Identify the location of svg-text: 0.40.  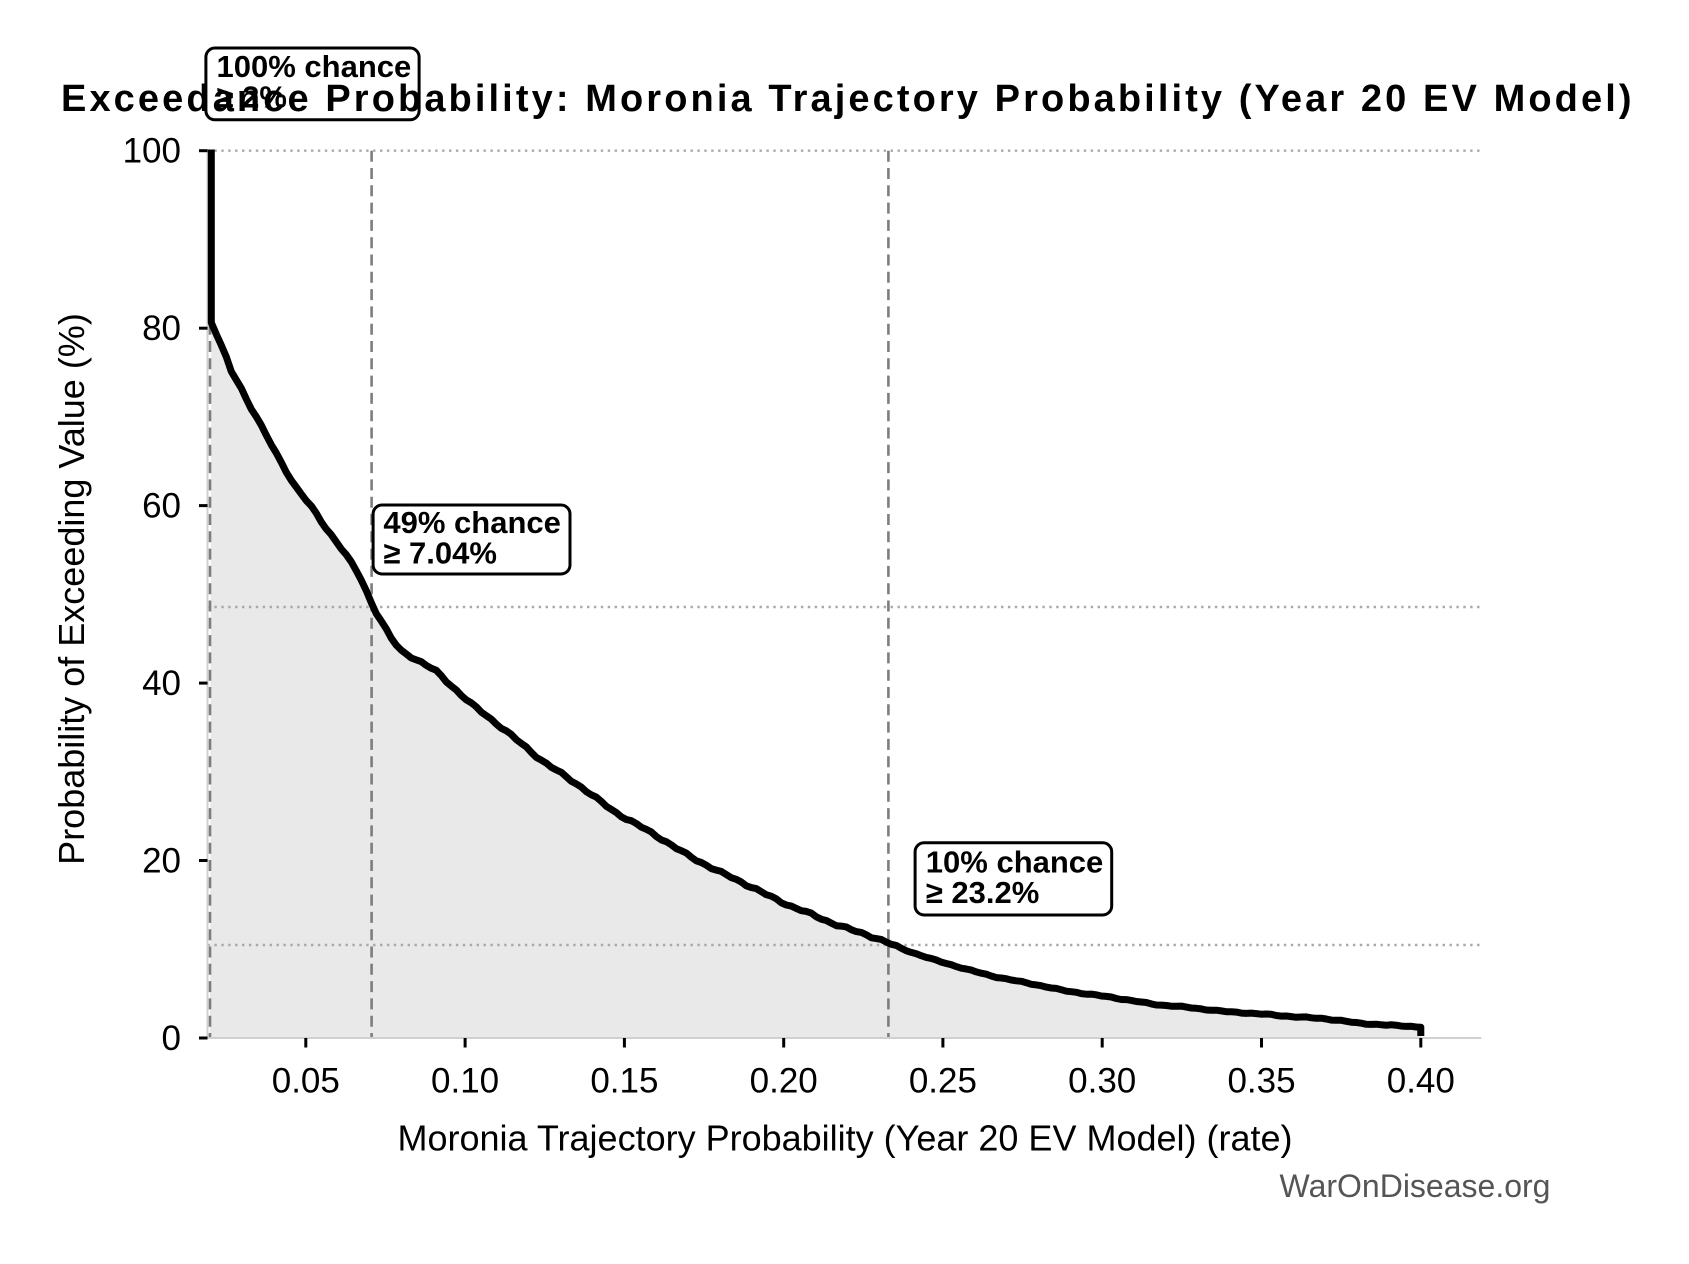
(1421, 1081).